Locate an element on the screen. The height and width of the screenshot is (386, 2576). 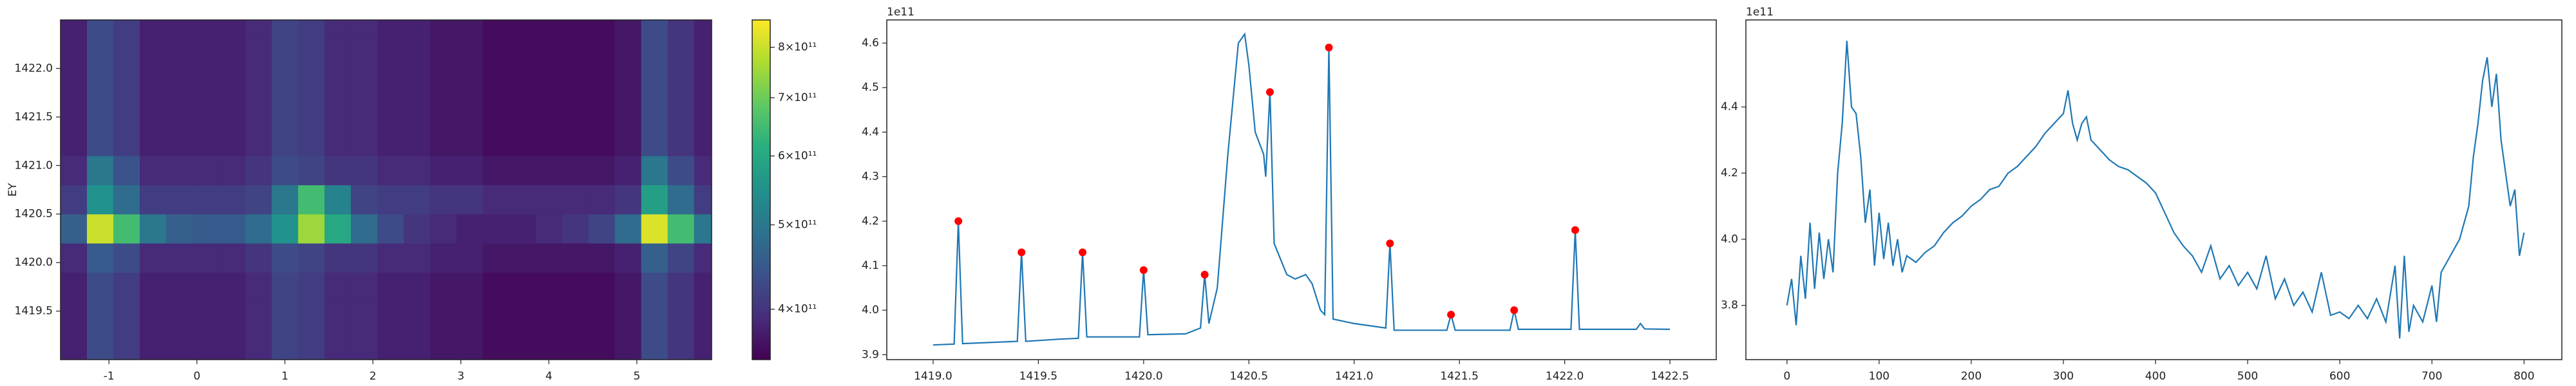
colorbar-tick-label: 4×10¹¹ is located at coordinates (797, 309).